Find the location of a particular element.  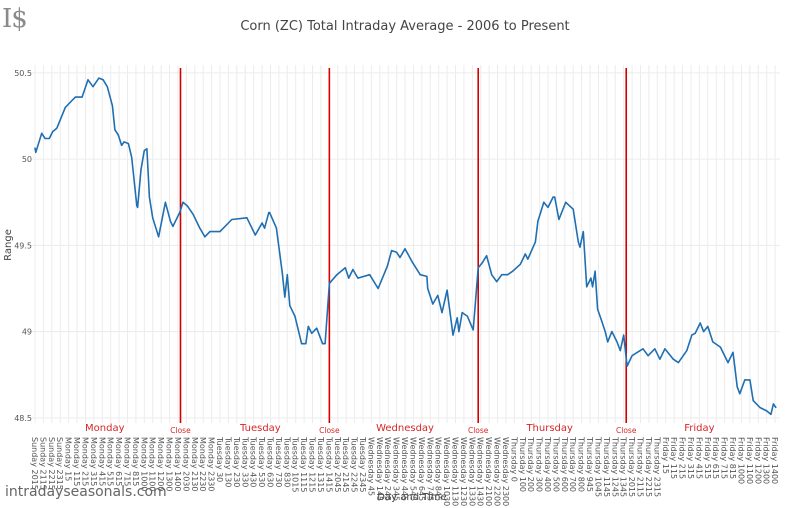

x-tick-label: Tuesday 1015 is located at coordinates (295, 464).